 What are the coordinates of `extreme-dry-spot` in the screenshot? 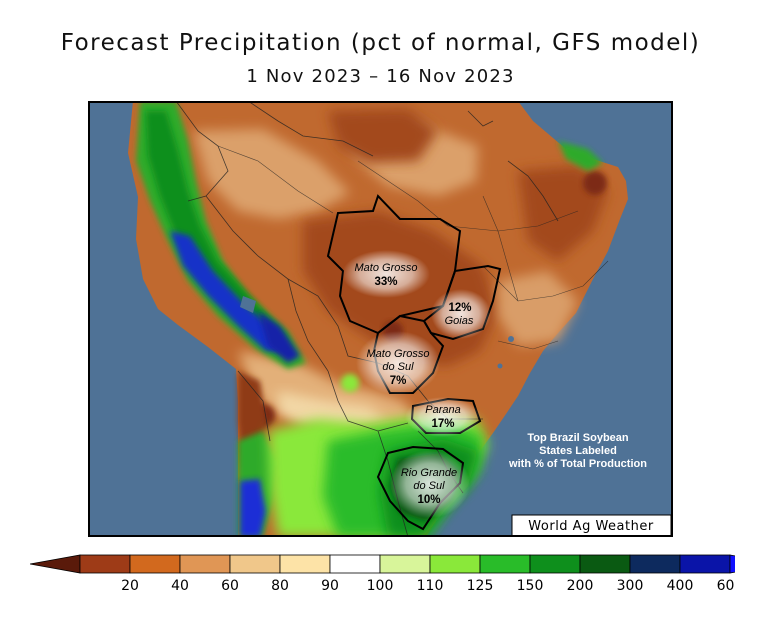 It's located at (595, 183).